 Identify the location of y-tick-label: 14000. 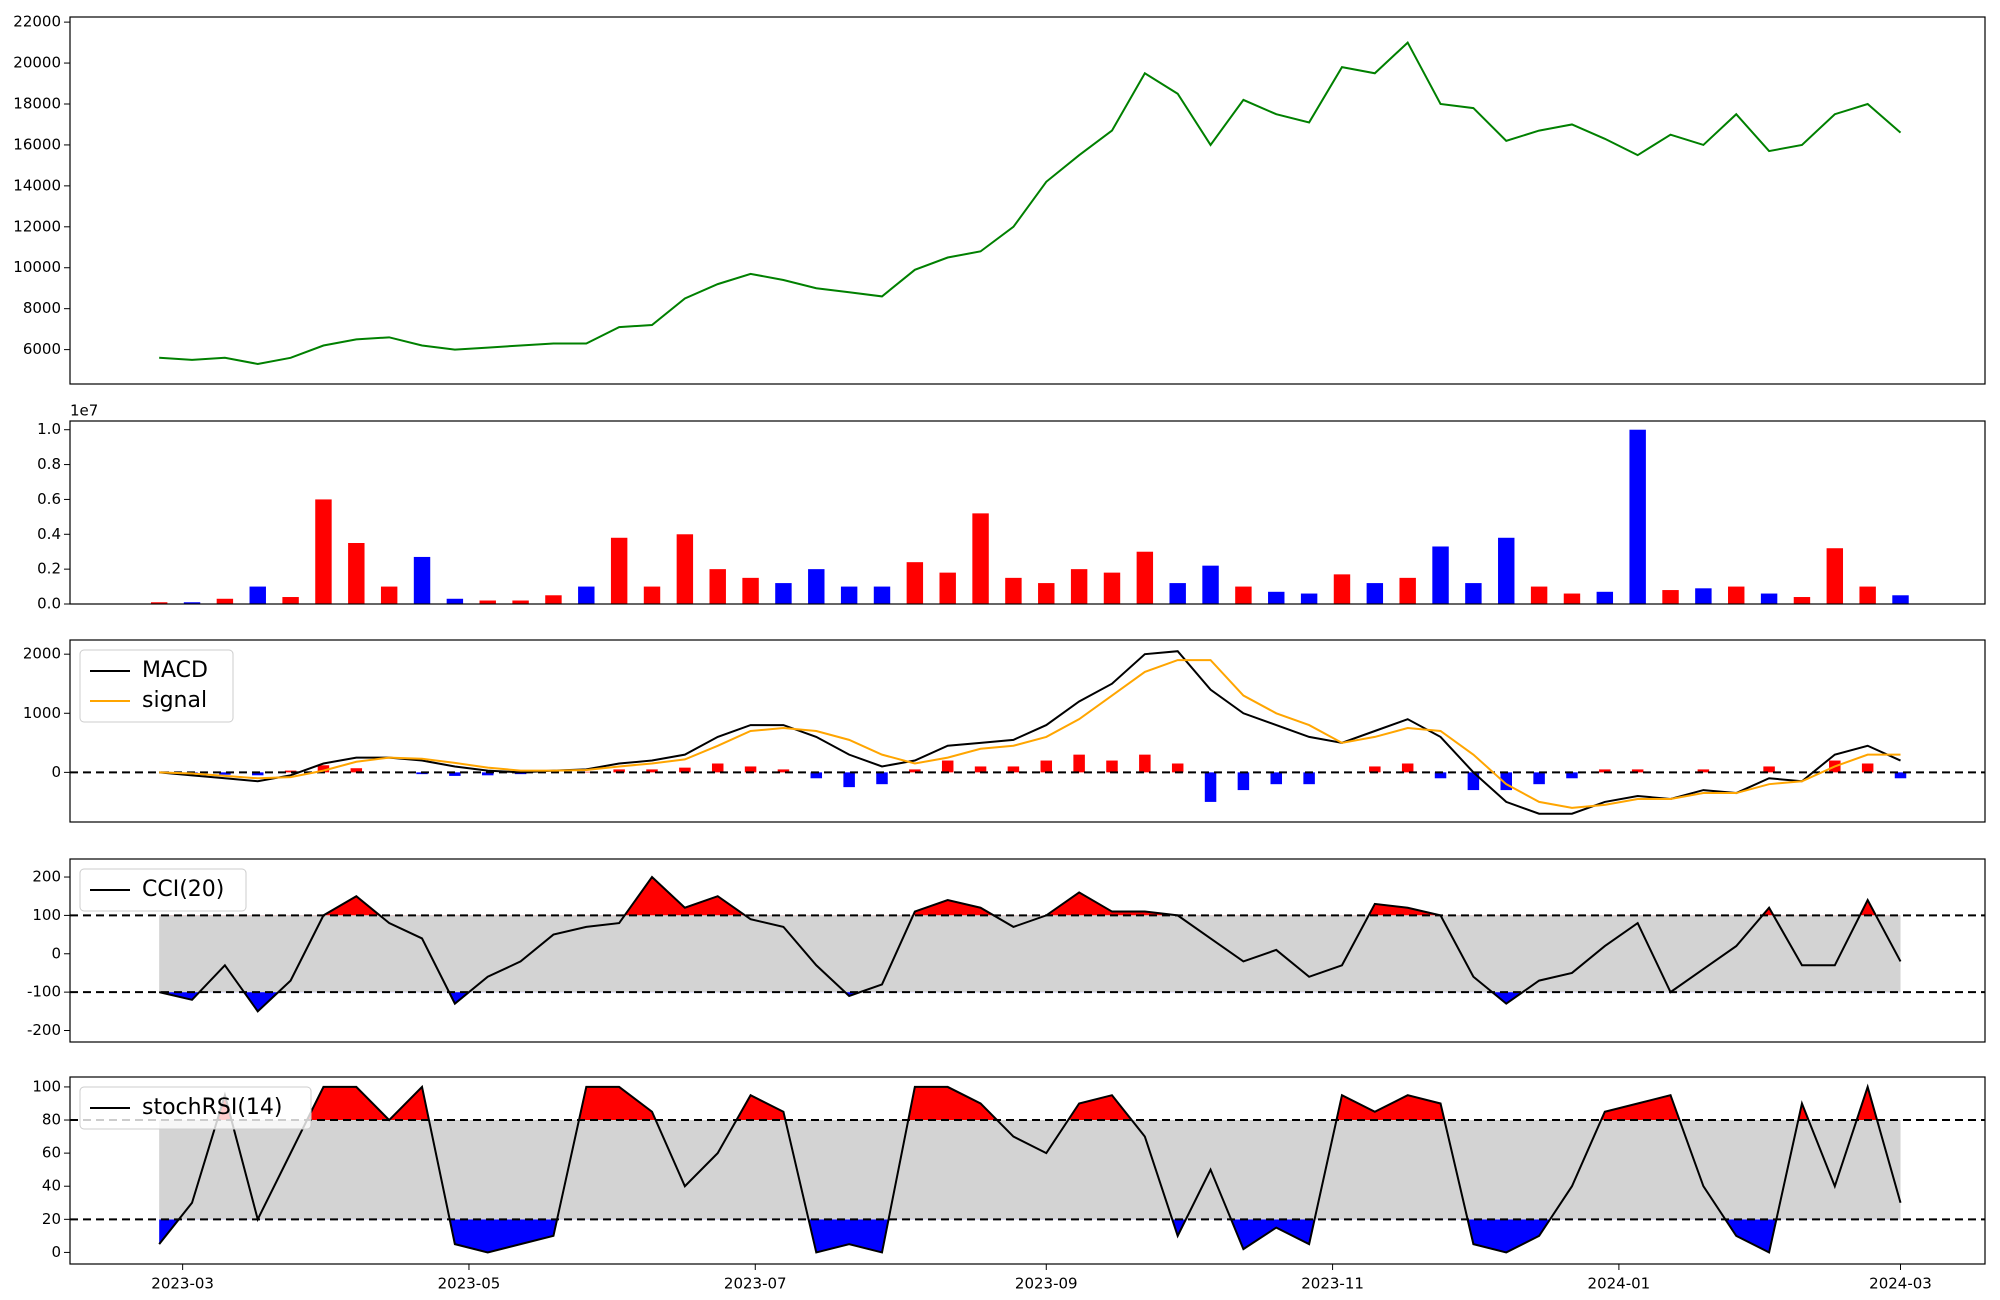
(37, 185).